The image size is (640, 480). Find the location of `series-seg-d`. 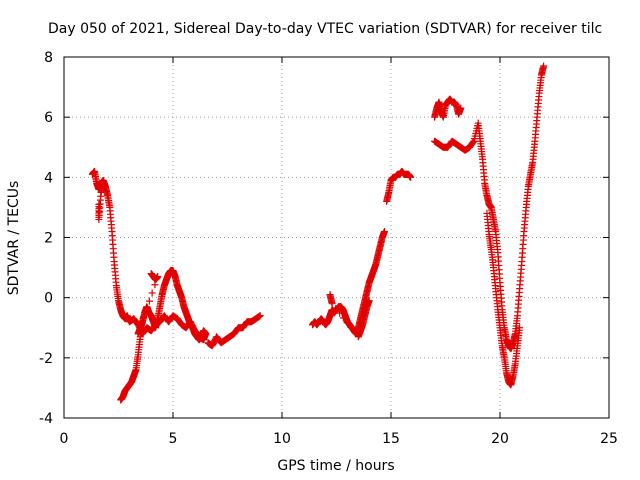

series-seg-d is located at coordinates (148, 304).